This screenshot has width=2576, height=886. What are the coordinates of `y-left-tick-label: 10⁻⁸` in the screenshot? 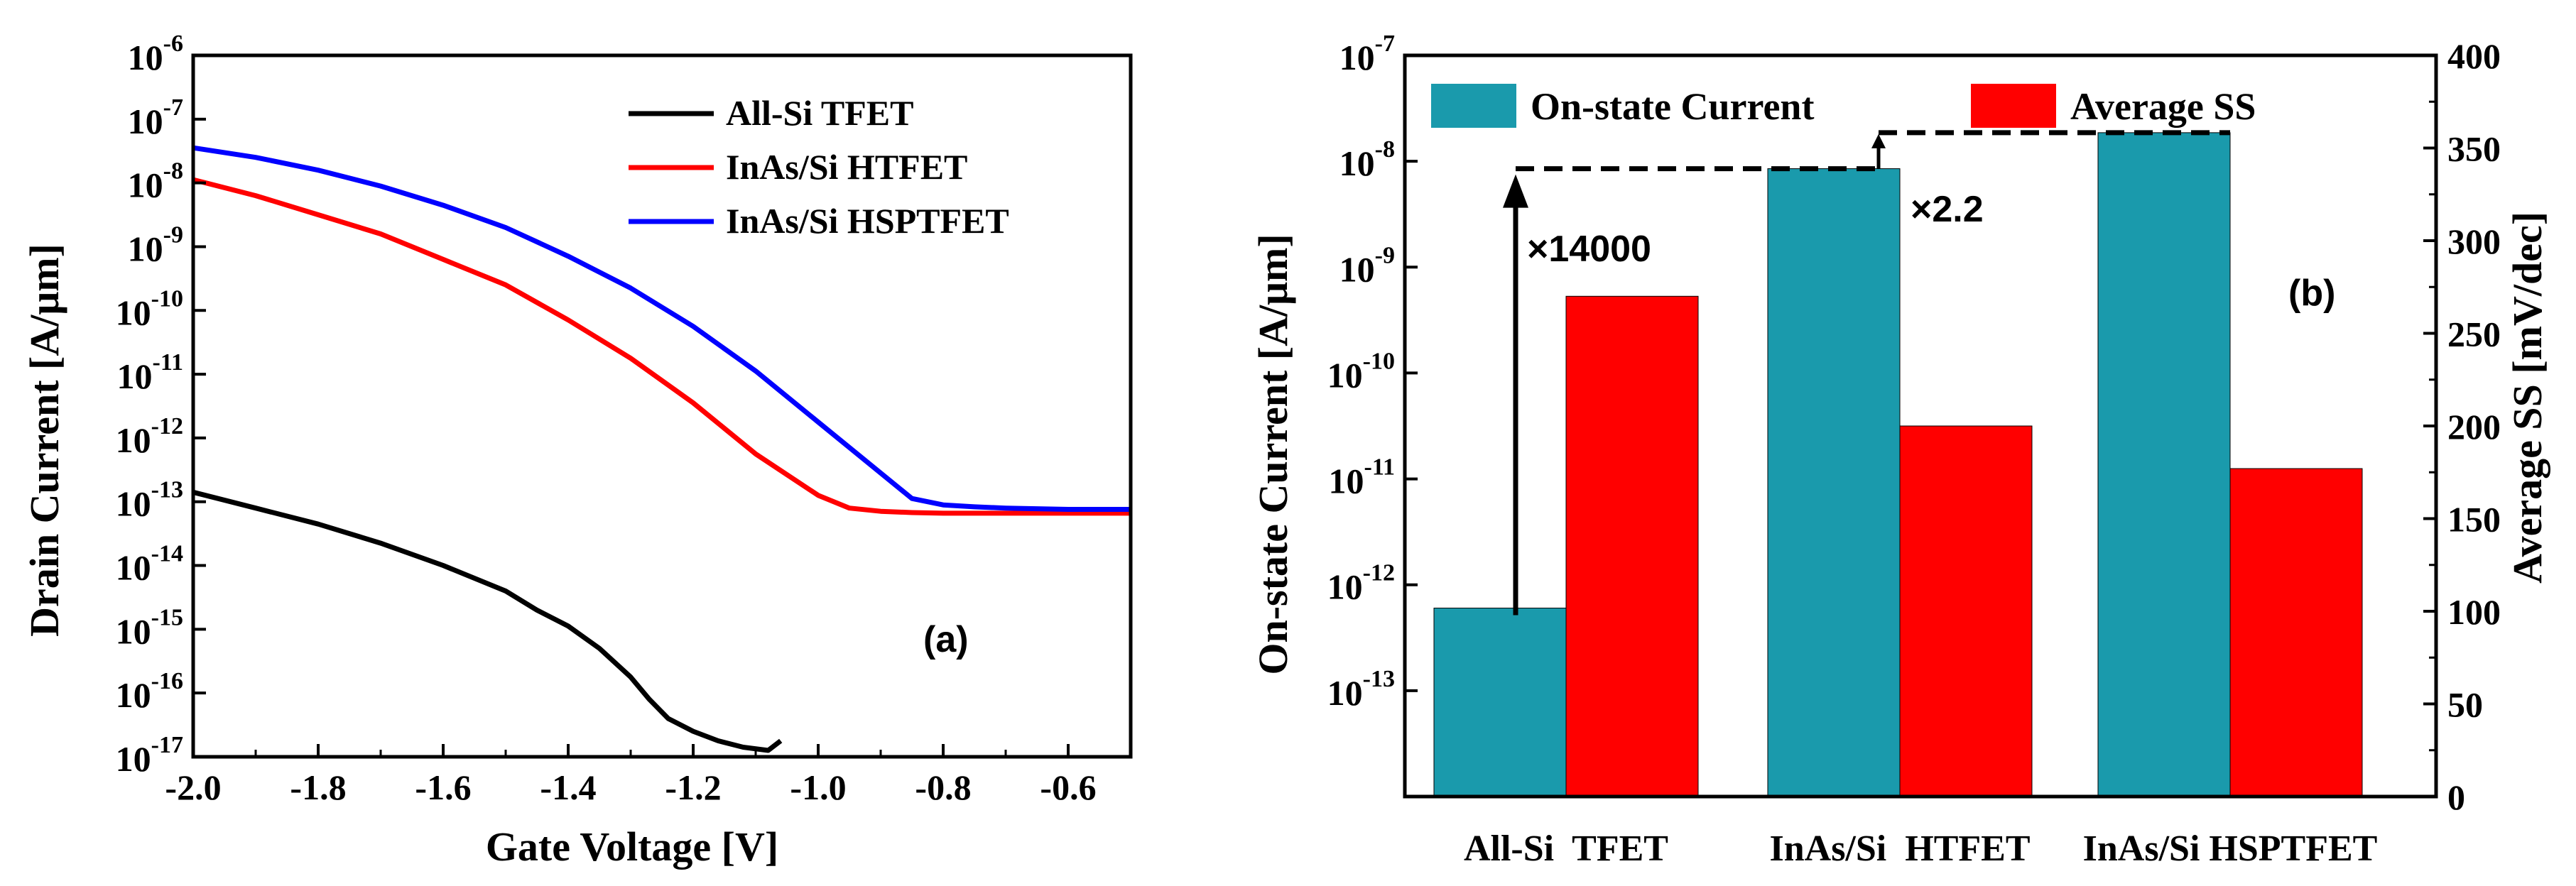 It's located at (1367, 159).